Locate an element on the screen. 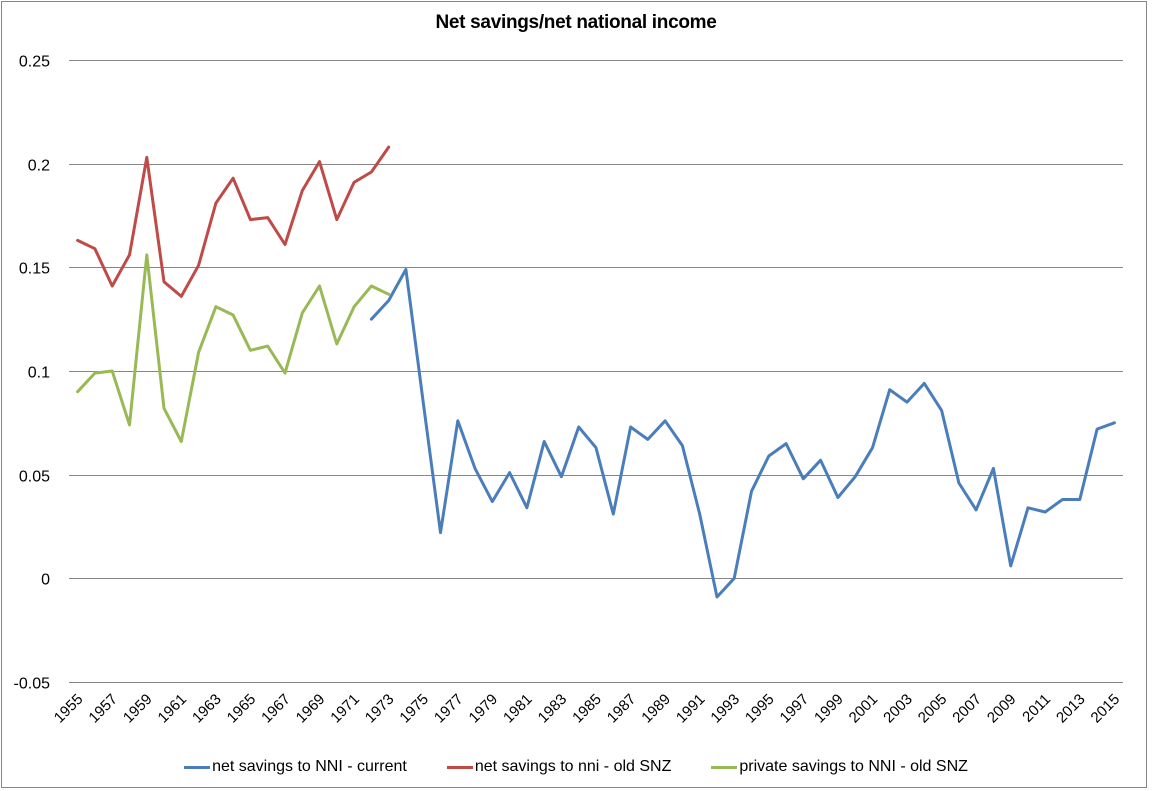  x-tick-label: 2009 is located at coordinates (1002, 709).